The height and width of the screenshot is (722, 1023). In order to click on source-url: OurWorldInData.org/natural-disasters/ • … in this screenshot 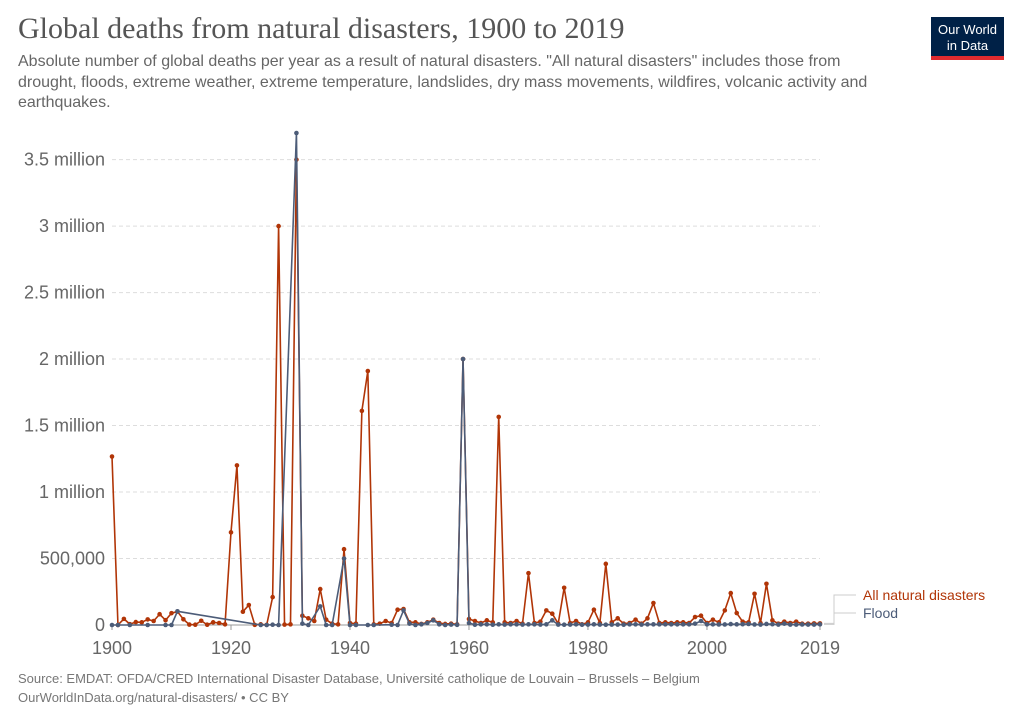, I will do `click(153, 697)`.